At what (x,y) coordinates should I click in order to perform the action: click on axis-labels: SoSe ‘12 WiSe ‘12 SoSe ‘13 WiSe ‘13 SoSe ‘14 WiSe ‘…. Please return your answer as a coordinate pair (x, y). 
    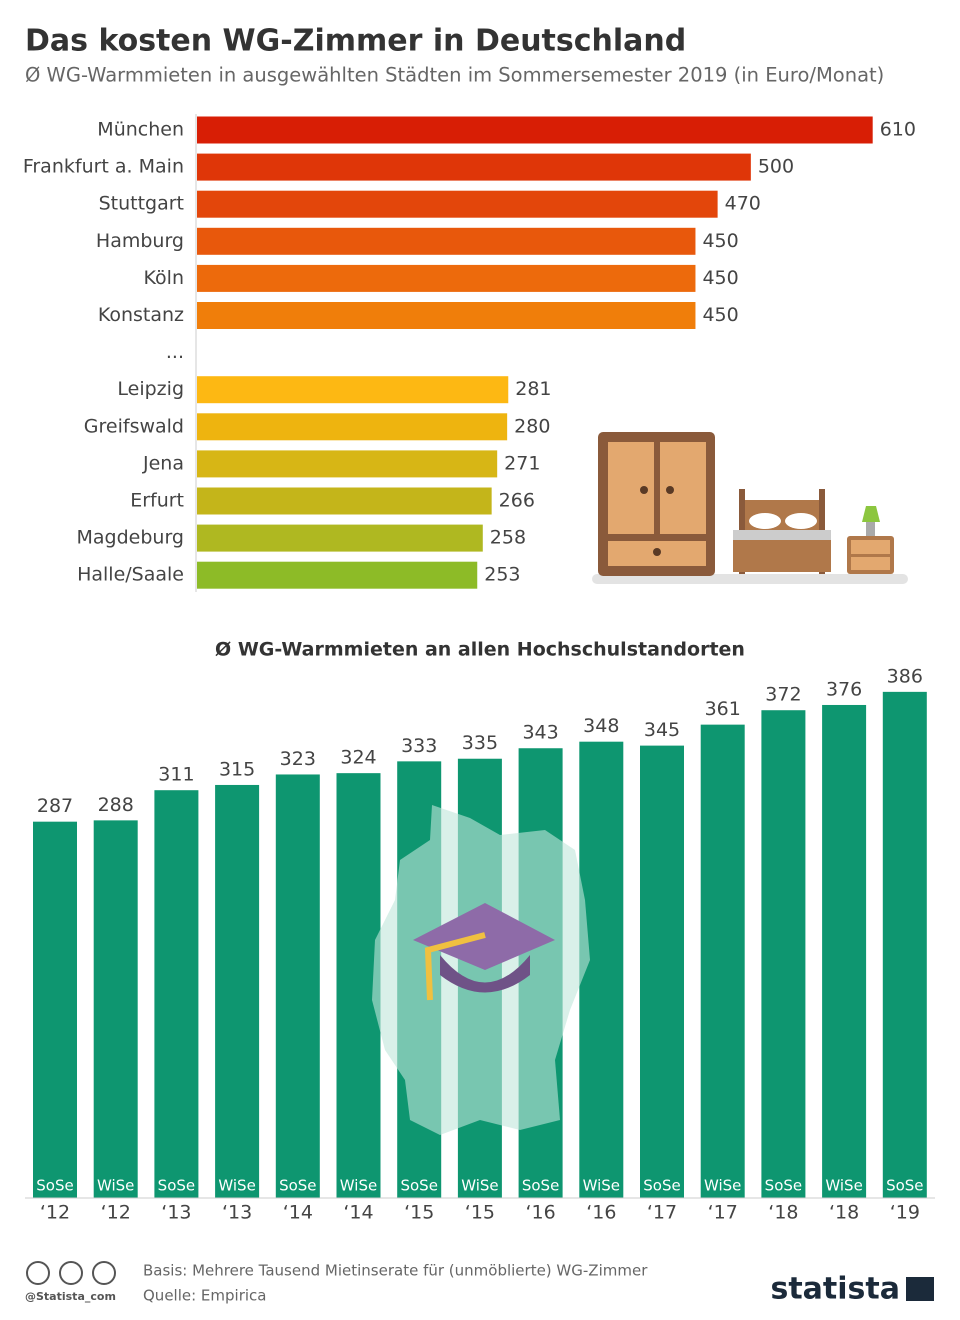
    Looking at the image, I should click on (479, 1200).